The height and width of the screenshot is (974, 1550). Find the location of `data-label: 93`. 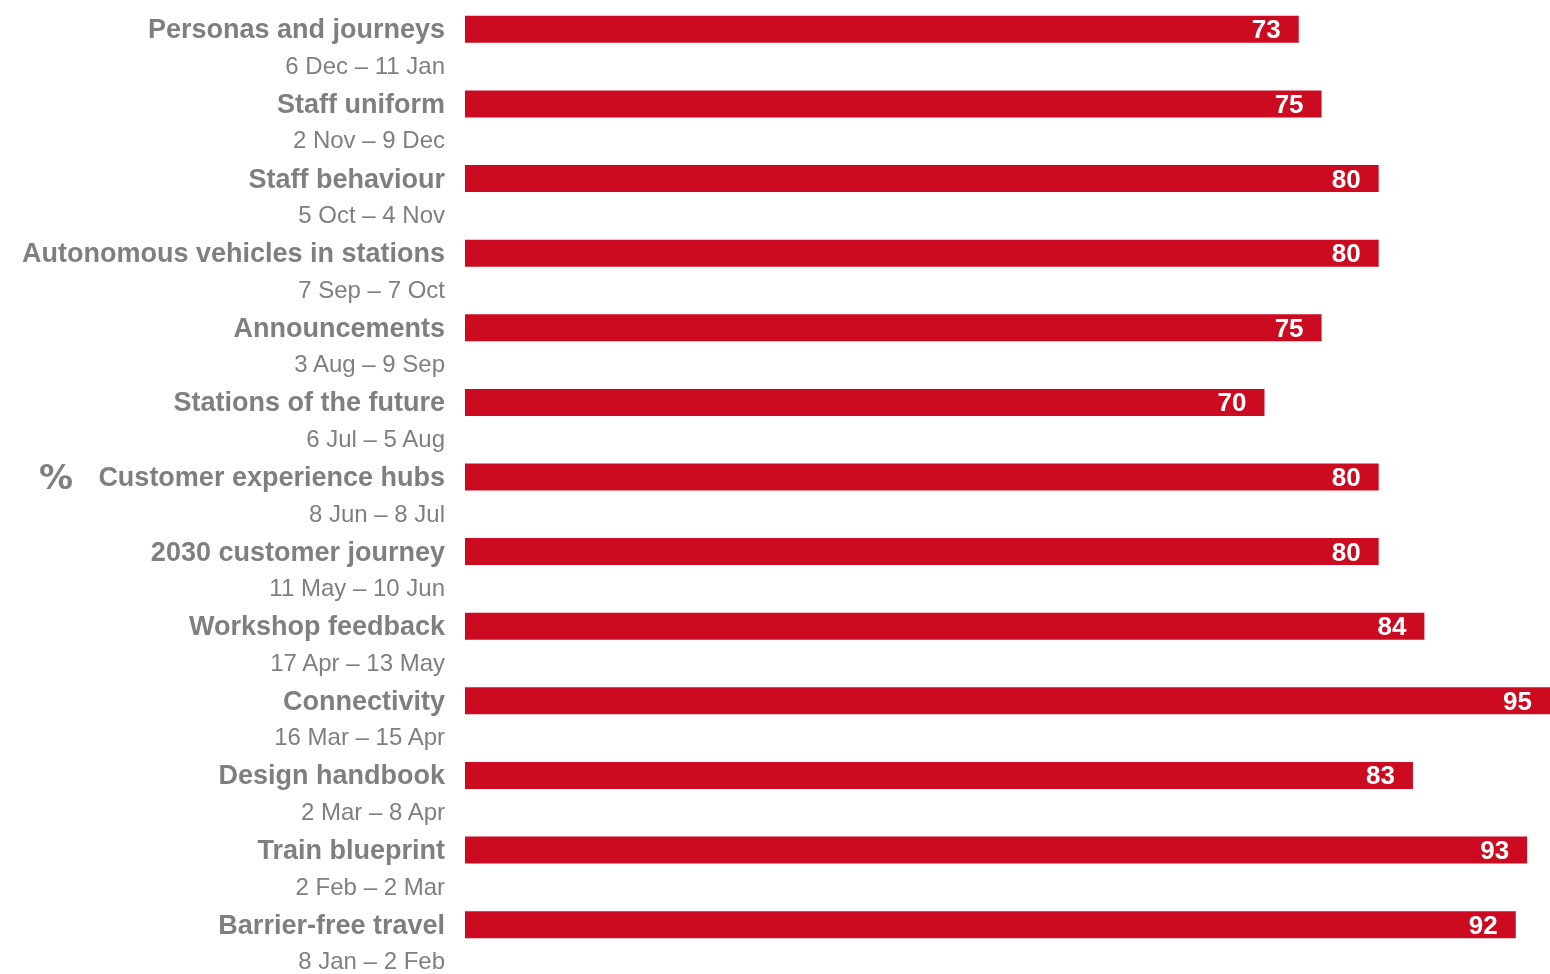

data-label: 93 is located at coordinates (1495, 850).